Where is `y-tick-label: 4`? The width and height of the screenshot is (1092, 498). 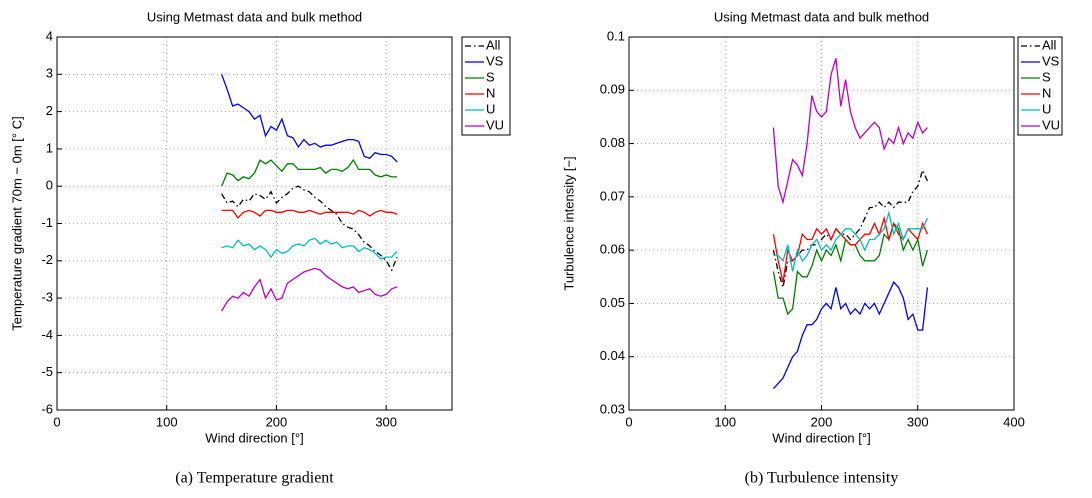 y-tick-label: 4 is located at coordinates (49, 35).